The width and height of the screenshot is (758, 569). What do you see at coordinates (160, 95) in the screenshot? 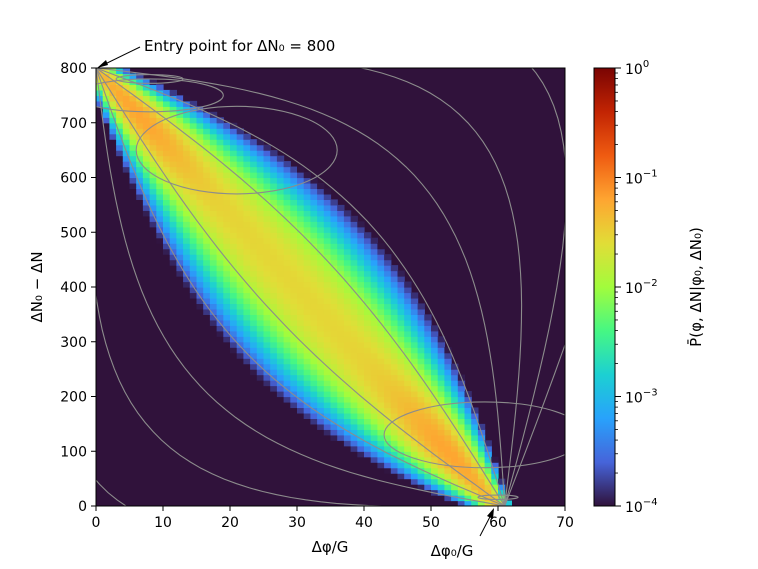
I see `contour-ellipse` at bounding box center [160, 95].